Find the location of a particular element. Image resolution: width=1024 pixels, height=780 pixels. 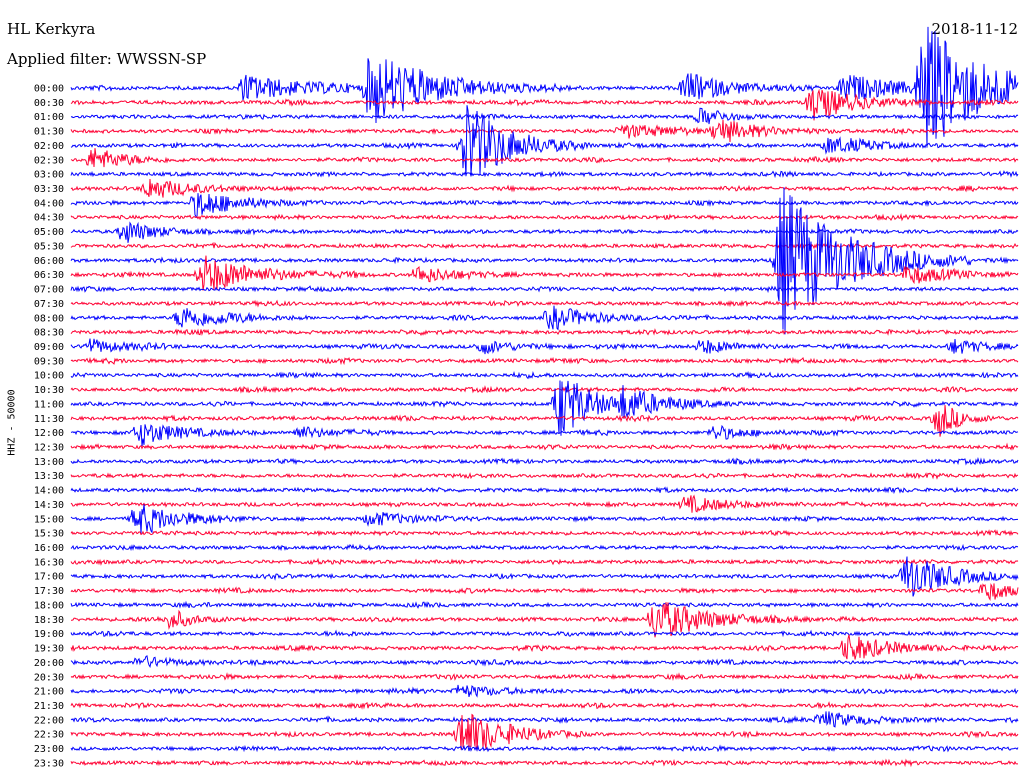

tick-label: 14:00 is located at coordinates (49, 491).